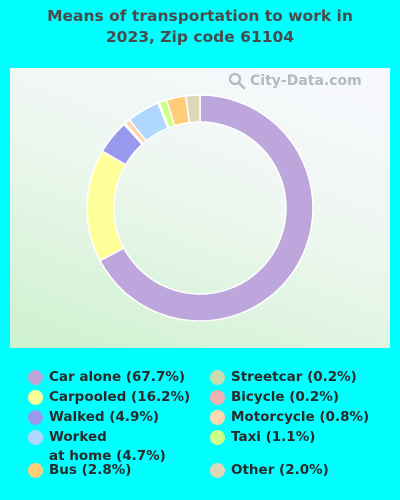 This screenshot has width=400, height=500. I want to click on chart-title-line-1: Means of transportation to work in, so click(200, 16).